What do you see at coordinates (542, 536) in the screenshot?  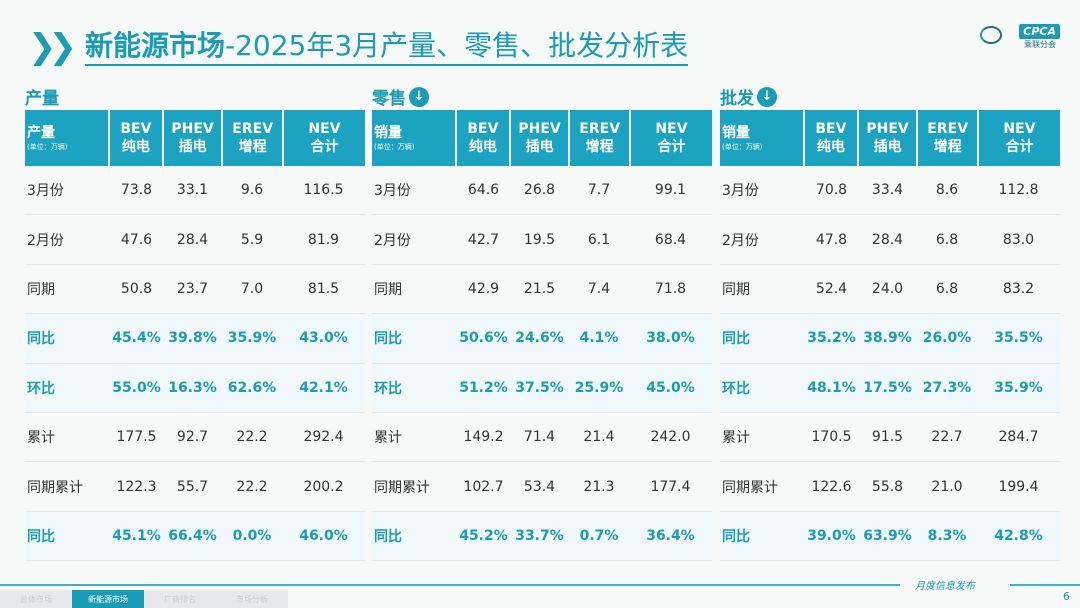 I see `table-row: 同比 45.2% 33.7% 0.7% 36.4%` at bounding box center [542, 536].